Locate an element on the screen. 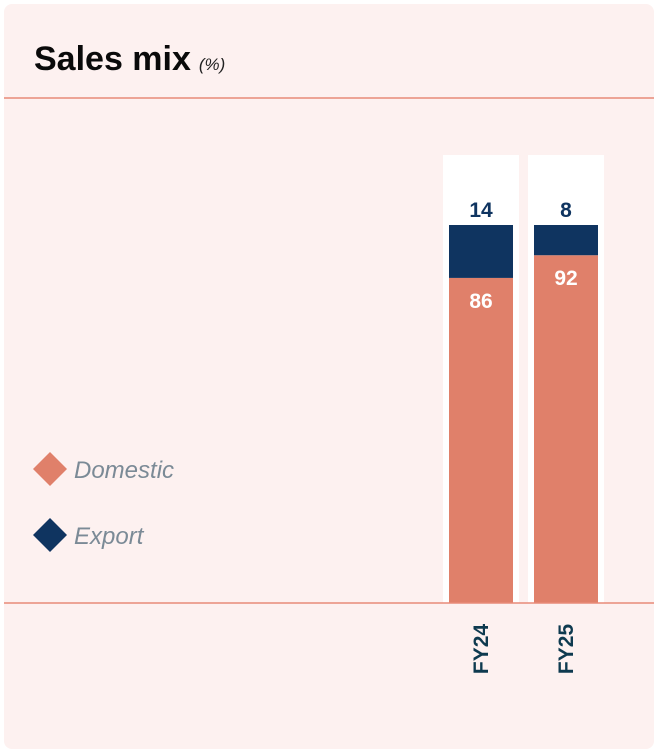 Image resolution: width=656 pixels, height=751 pixels. unit-label: (%) is located at coordinates (212, 64).